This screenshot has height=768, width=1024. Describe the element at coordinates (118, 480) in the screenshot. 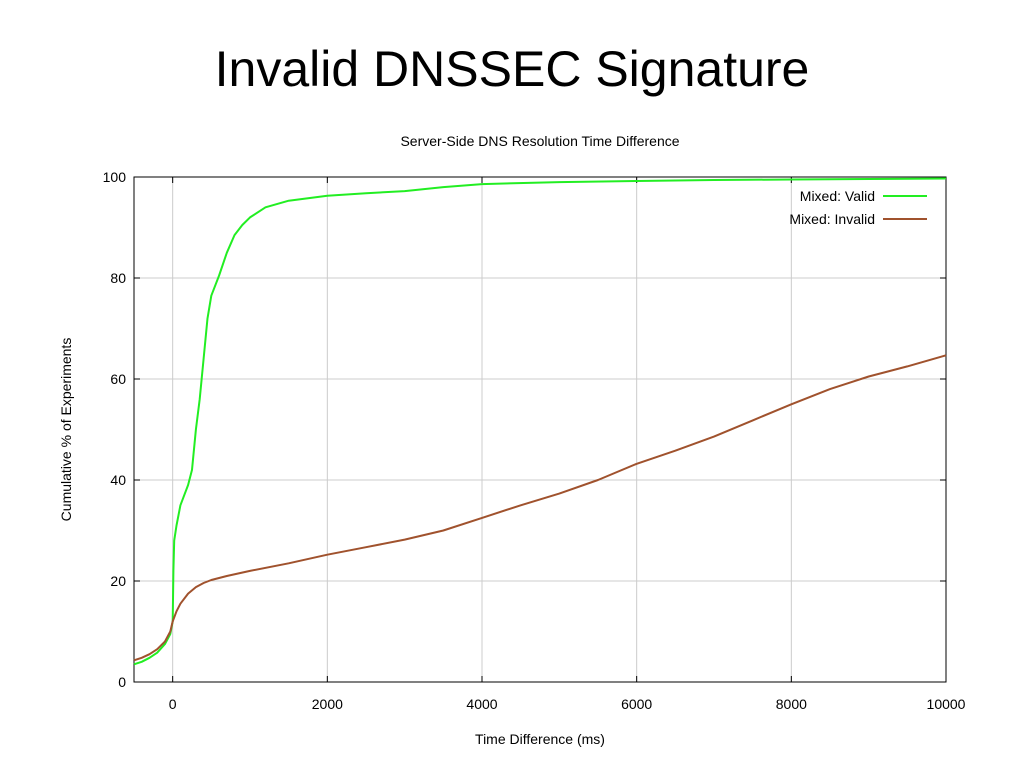

I see `y-tick-label: 40` at that location.